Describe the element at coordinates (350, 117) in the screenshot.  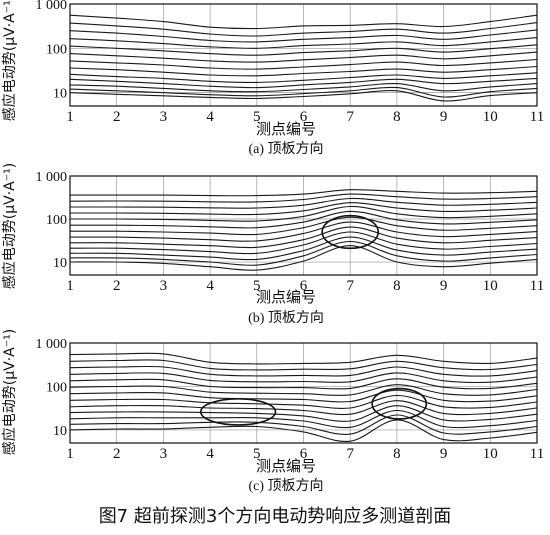
I see `panel-a-x-tick-label: 7` at that location.